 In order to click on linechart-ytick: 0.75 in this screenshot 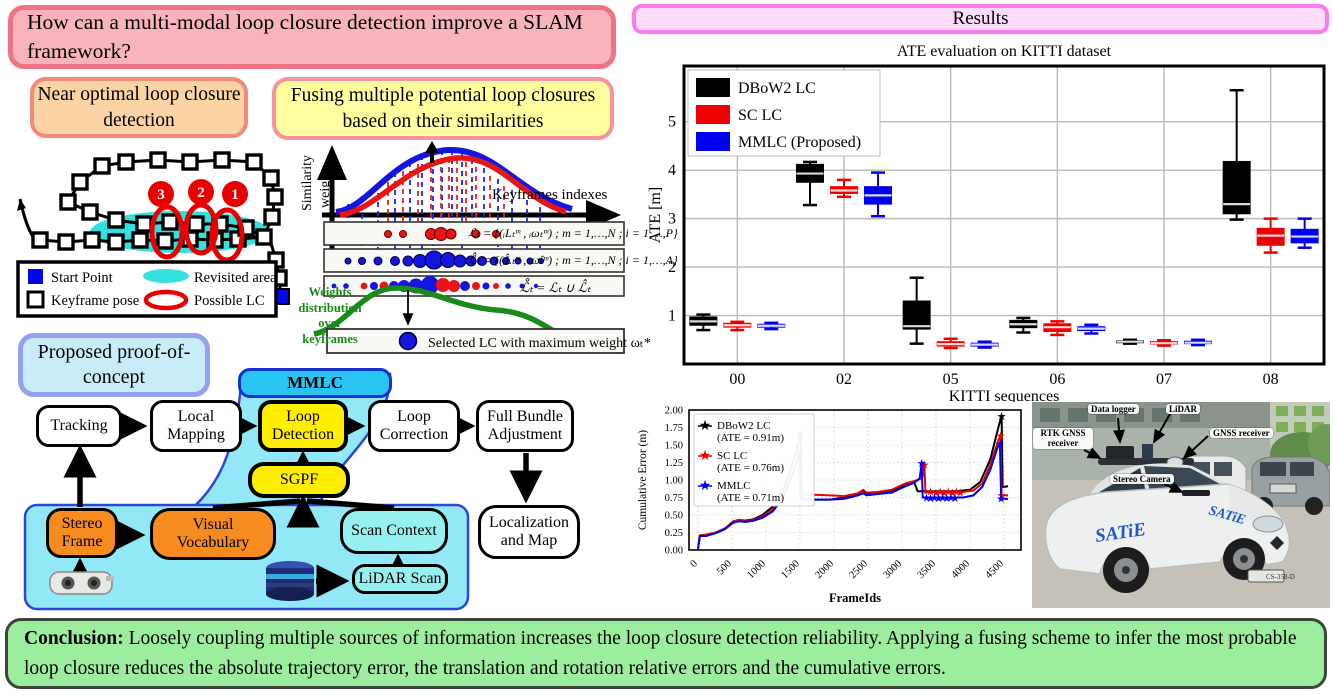, I will do `click(674, 498)`.